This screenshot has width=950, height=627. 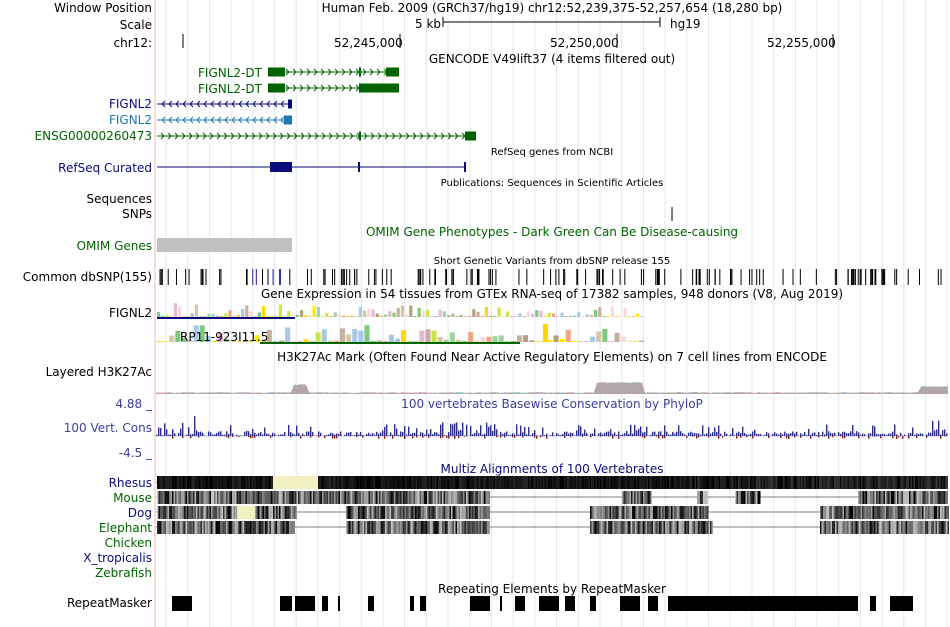 I want to click on omim-track-label: OMIM Genes, so click(x=114, y=246).